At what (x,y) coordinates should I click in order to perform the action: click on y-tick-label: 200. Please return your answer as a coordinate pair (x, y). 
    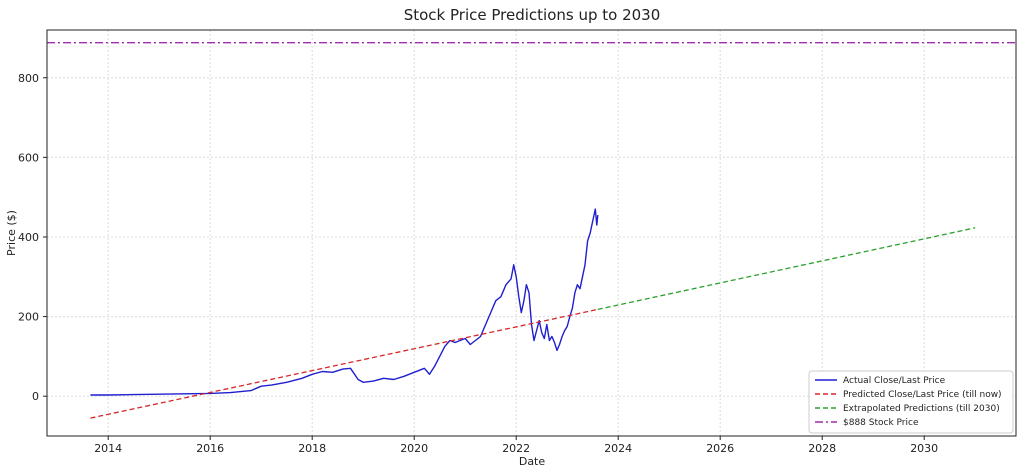
    Looking at the image, I should click on (28, 317).